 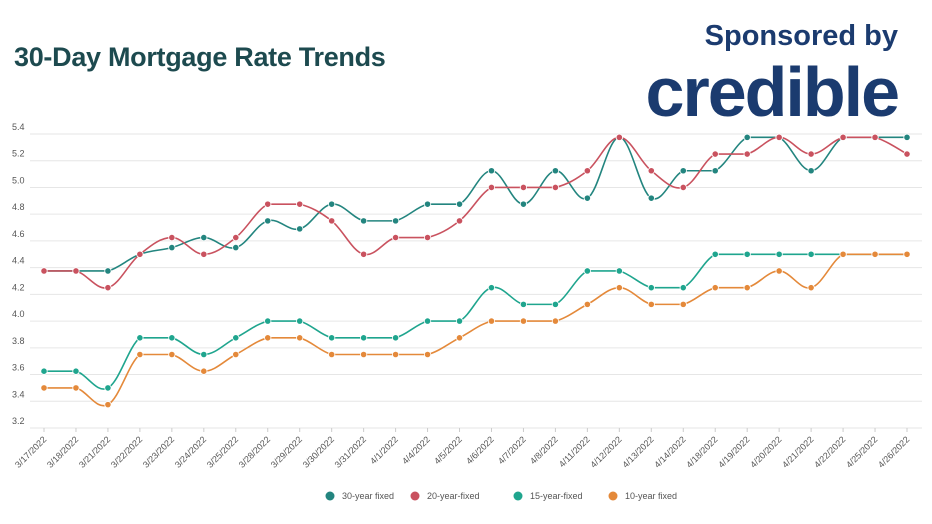 I want to click on x-tick-label: 3/22/2022, so click(x=126, y=451).